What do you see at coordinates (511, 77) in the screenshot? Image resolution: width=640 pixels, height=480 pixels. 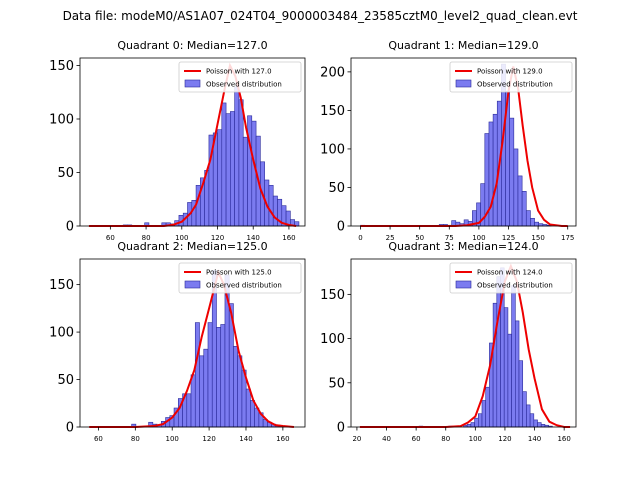 I see `quadrant-1-legend: Poisson with 129.0 Observed distribution` at bounding box center [511, 77].